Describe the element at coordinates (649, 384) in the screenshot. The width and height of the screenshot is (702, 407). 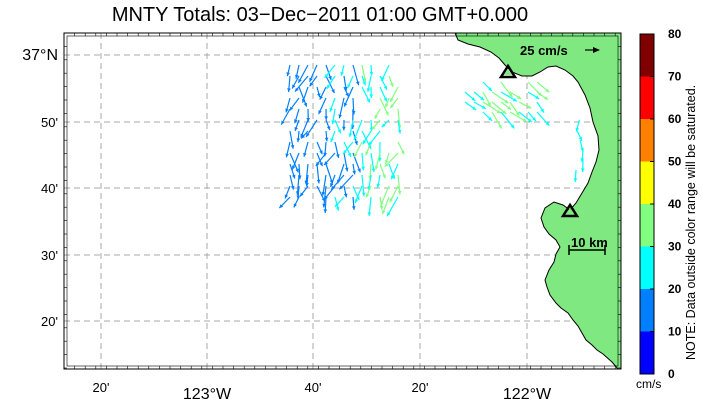
I see `colorbar-unit: cm/s` at that location.